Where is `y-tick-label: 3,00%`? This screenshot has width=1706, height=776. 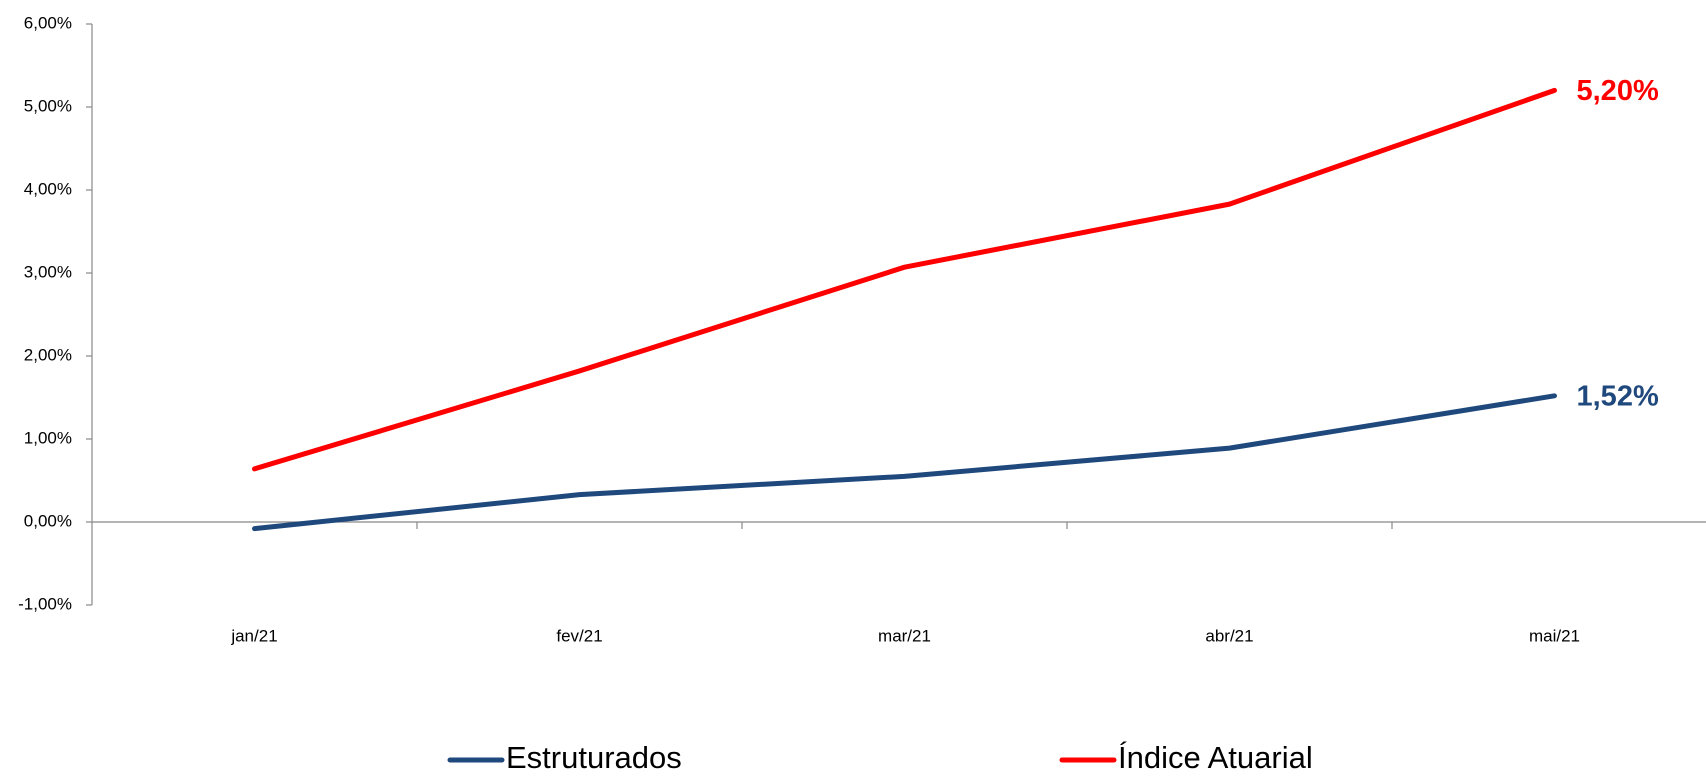
y-tick-label: 3,00% is located at coordinates (48, 271).